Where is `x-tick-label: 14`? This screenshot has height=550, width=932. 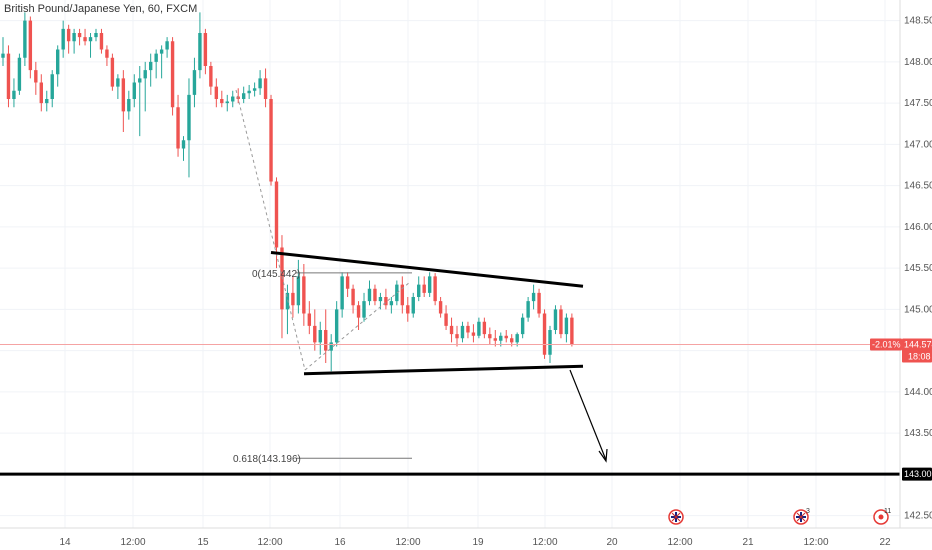 x-tick-label: 14 is located at coordinates (65, 542).